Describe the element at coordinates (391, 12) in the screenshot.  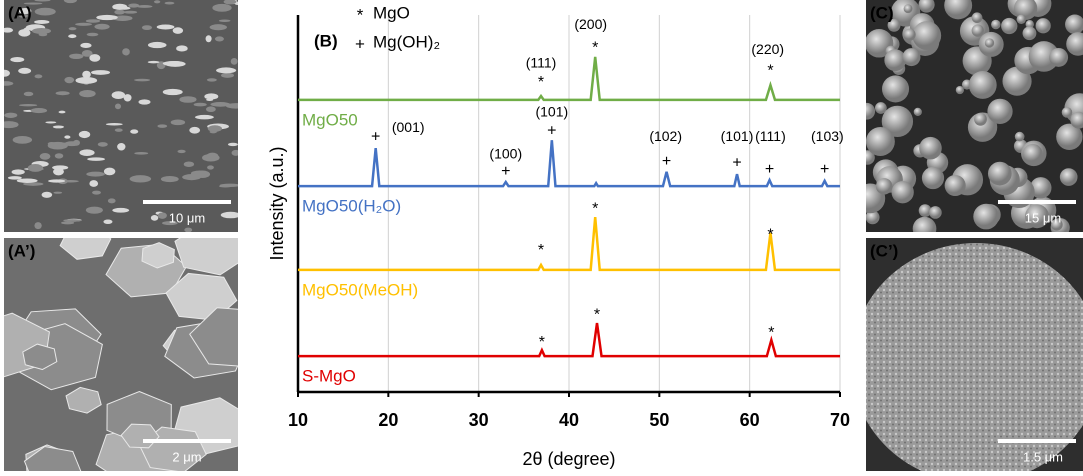
I see `legend-label: MgO` at that location.